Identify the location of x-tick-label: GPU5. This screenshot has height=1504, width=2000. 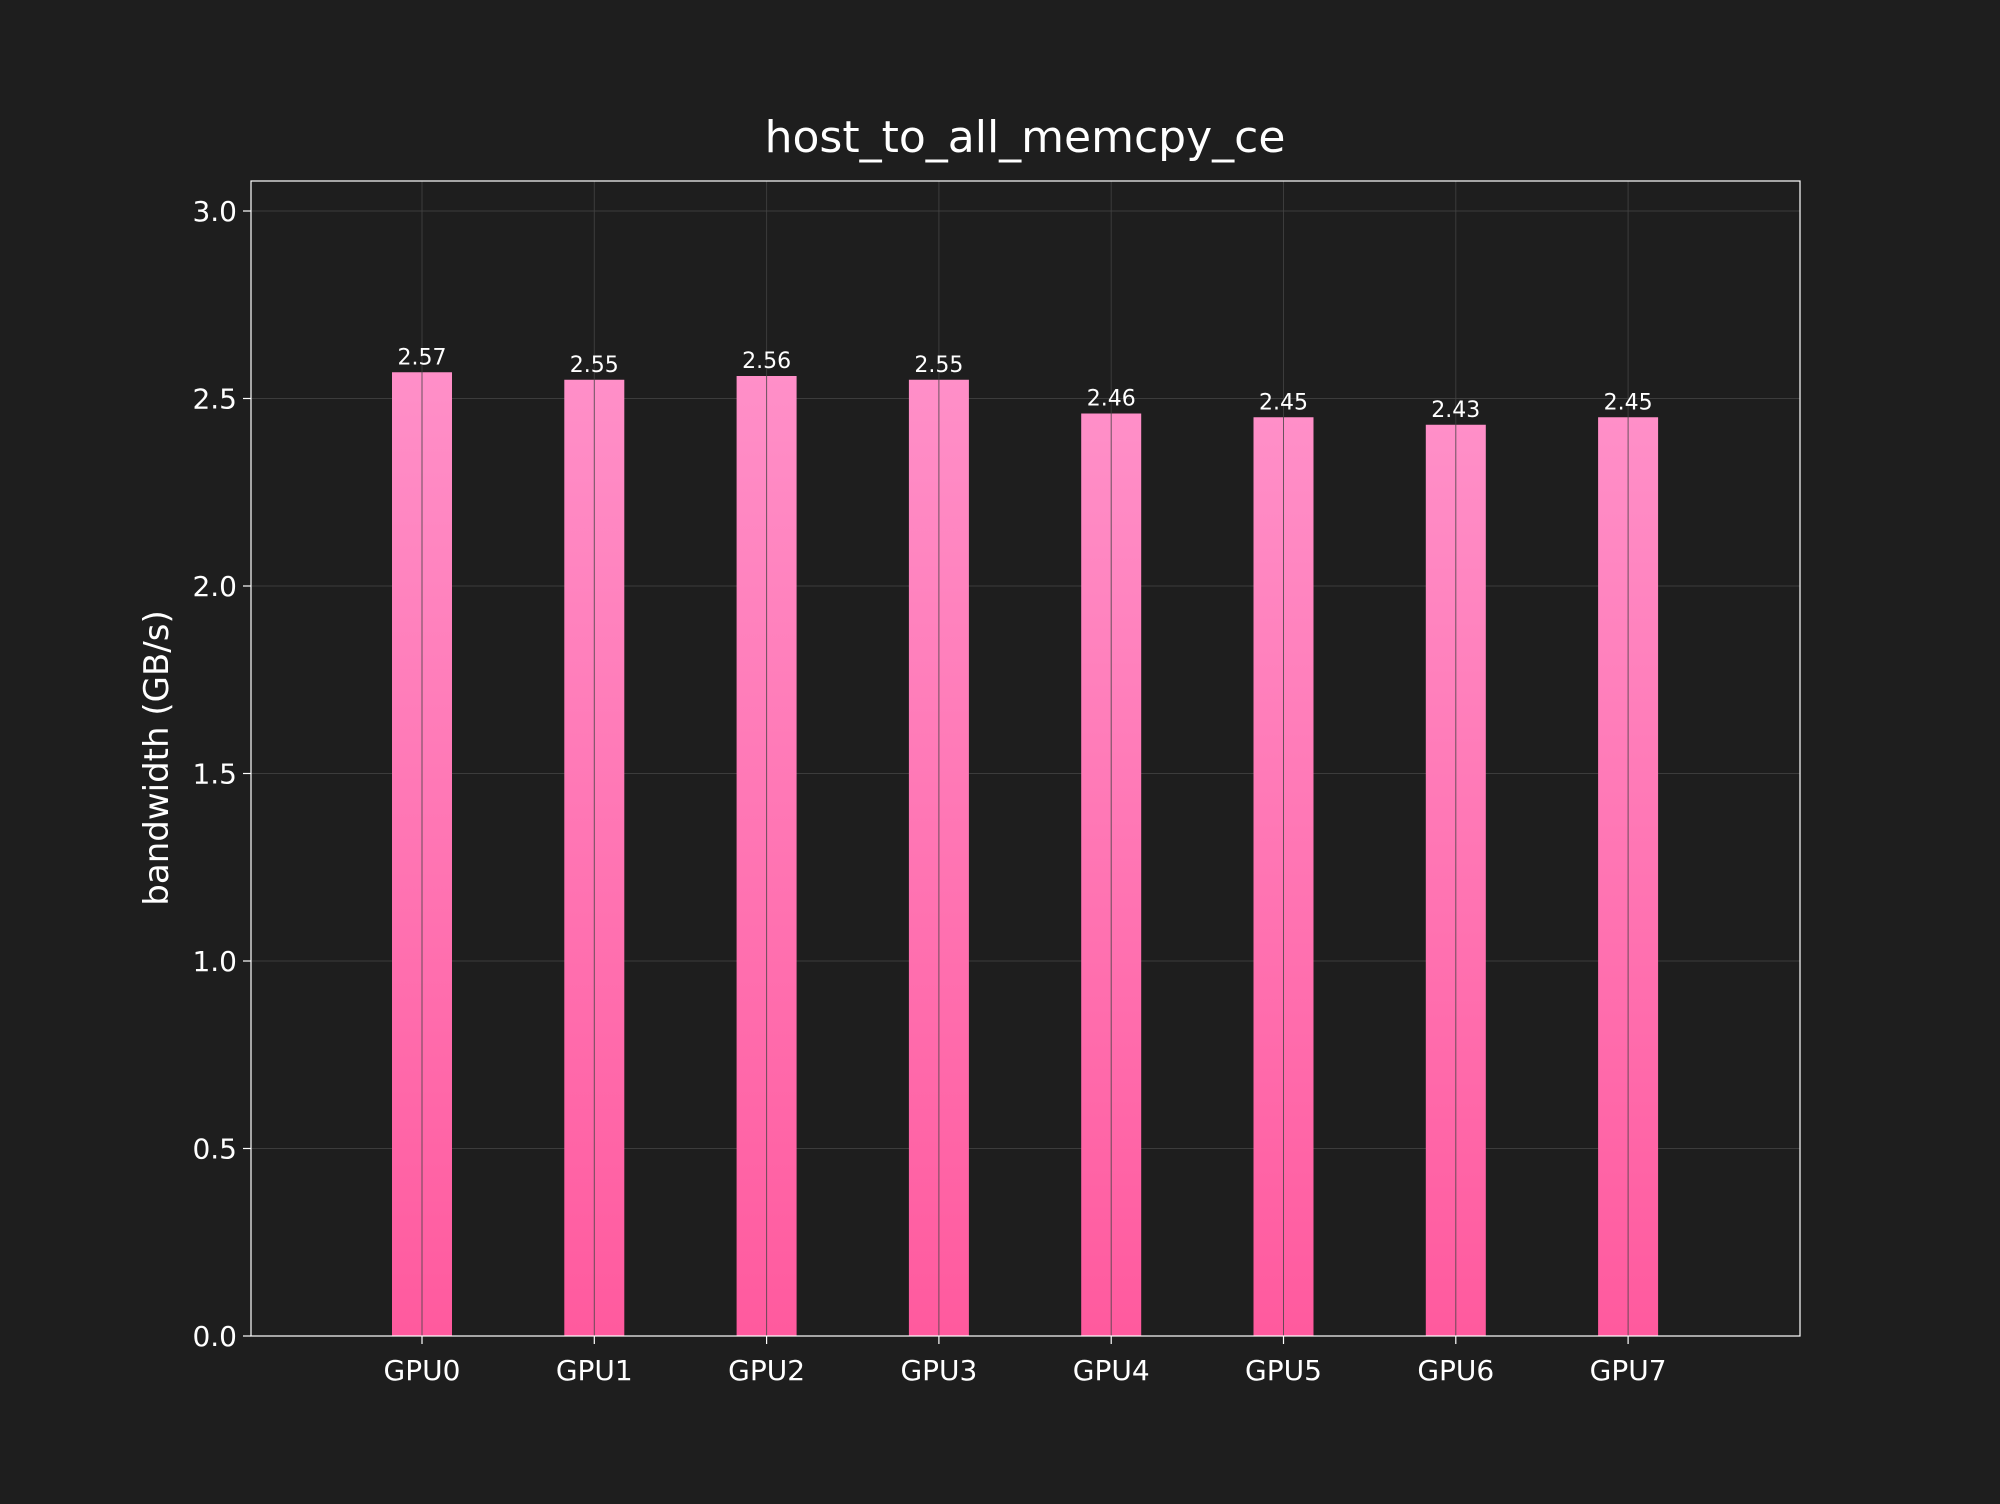
(1283, 1370).